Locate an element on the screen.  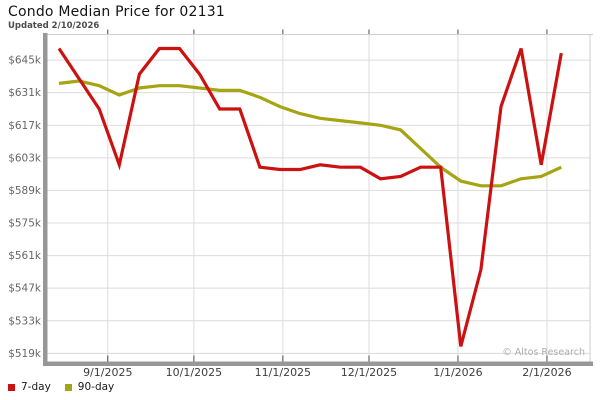
svg-text: $589k is located at coordinates (25, 191).